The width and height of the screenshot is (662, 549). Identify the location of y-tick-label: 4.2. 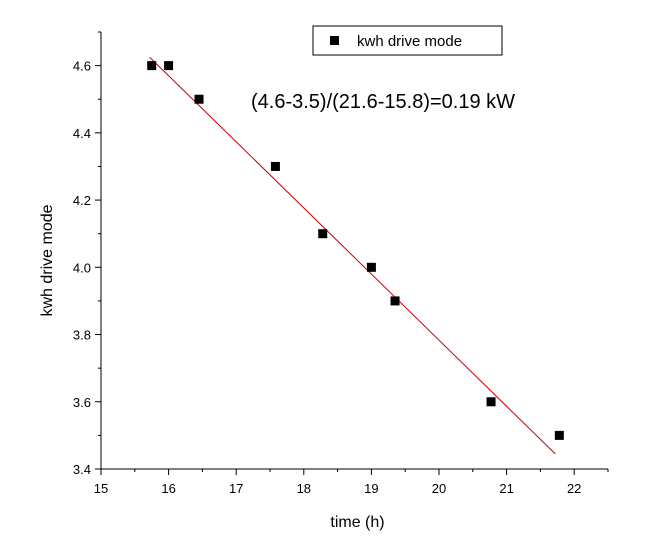
(82, 200).